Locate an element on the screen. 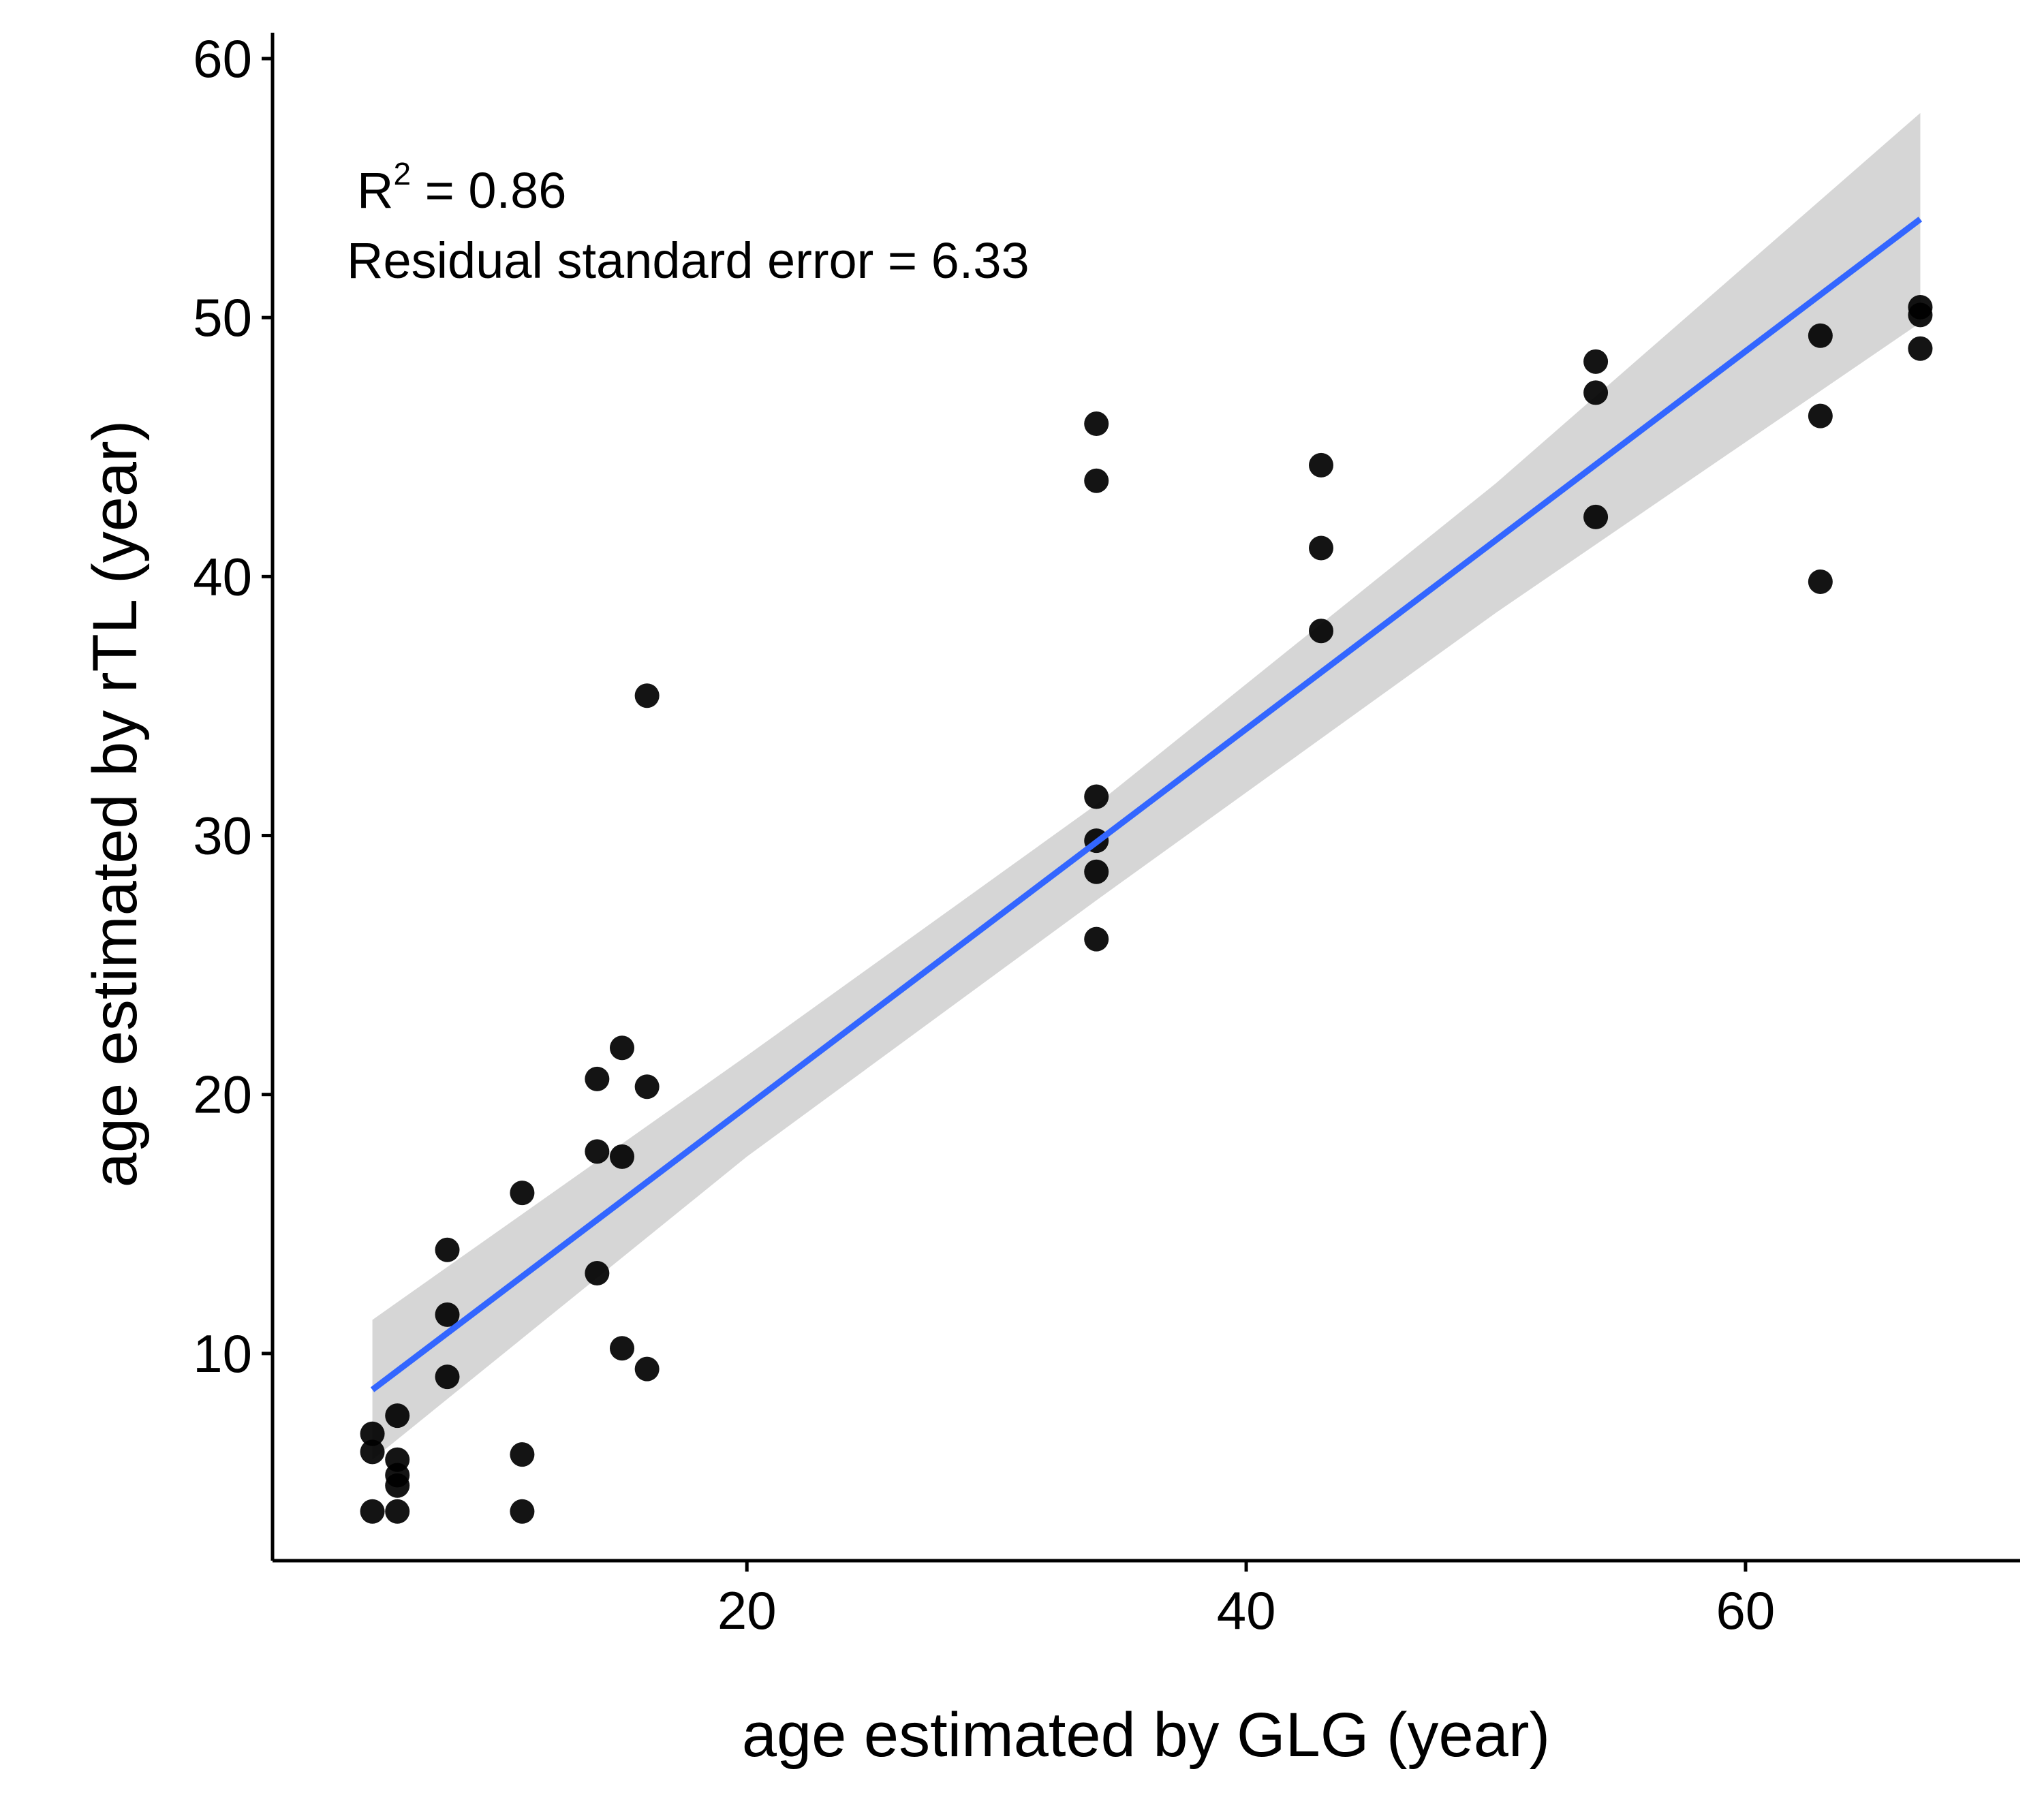 Image resolution: width=2044 pixels, height=1810 pixels. y-tick-label-30: 30 is located at coordinates (222, 836).